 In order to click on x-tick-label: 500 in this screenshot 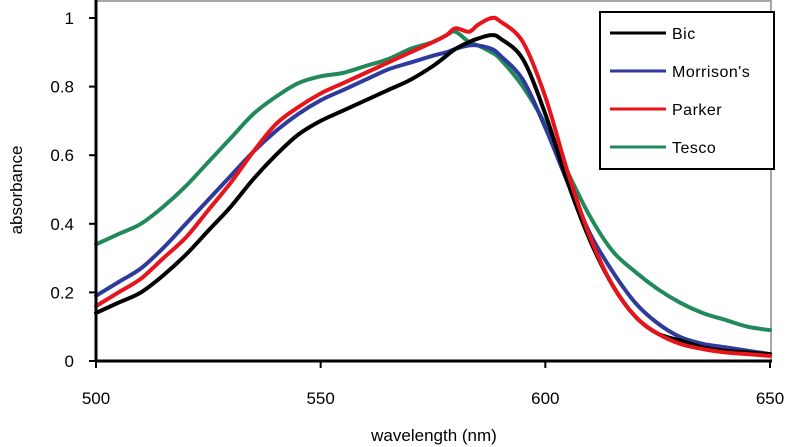, I will do `click(96, 398)`.